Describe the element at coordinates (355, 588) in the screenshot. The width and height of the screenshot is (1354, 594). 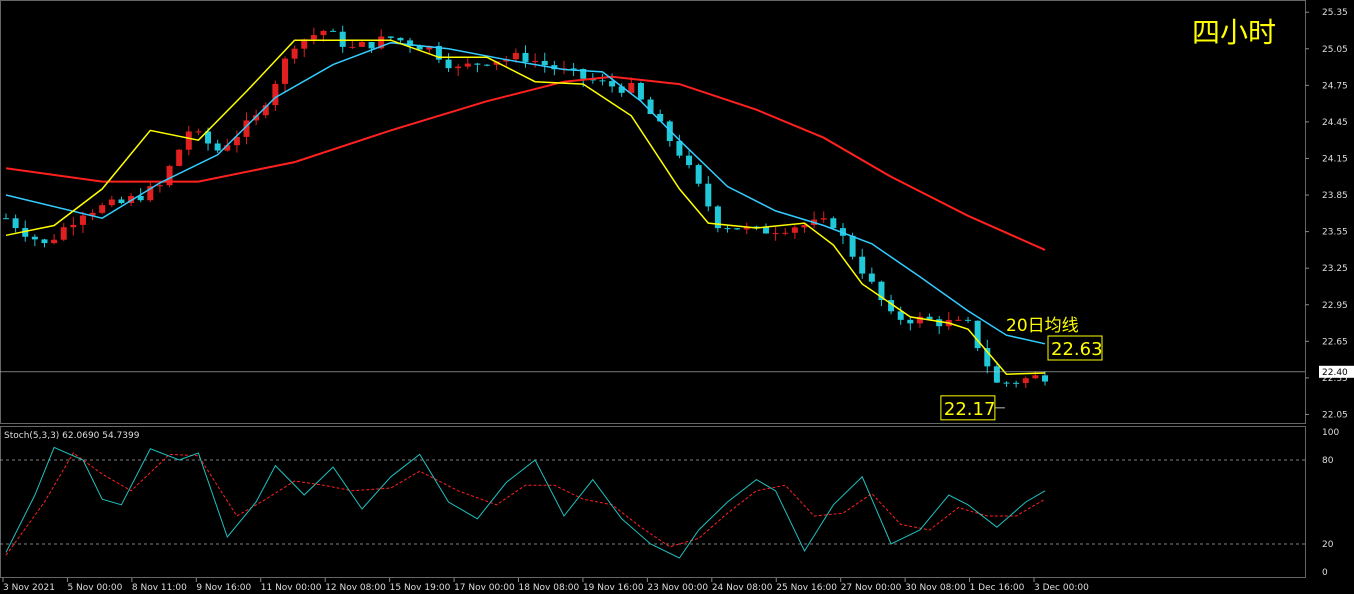
I see `time-tick-label: 12 Nov 08:00` at that location.